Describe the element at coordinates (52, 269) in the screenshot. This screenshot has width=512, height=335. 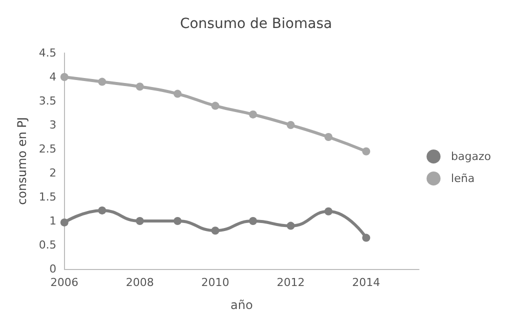
I see `y-tick-label: 0` at that location.